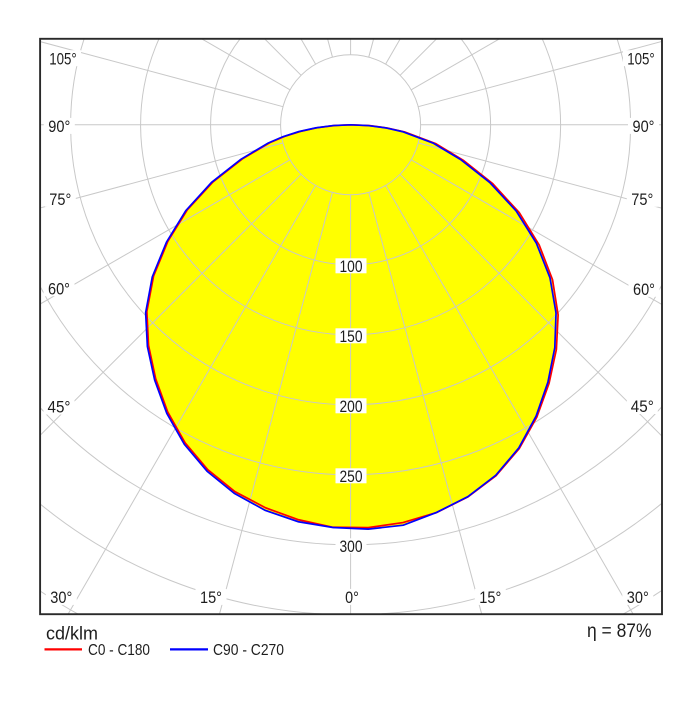  What do you see at coordinates (351, 406) in the screenshot?
I see `svg-text: 200` at bounding box center [351, 406].